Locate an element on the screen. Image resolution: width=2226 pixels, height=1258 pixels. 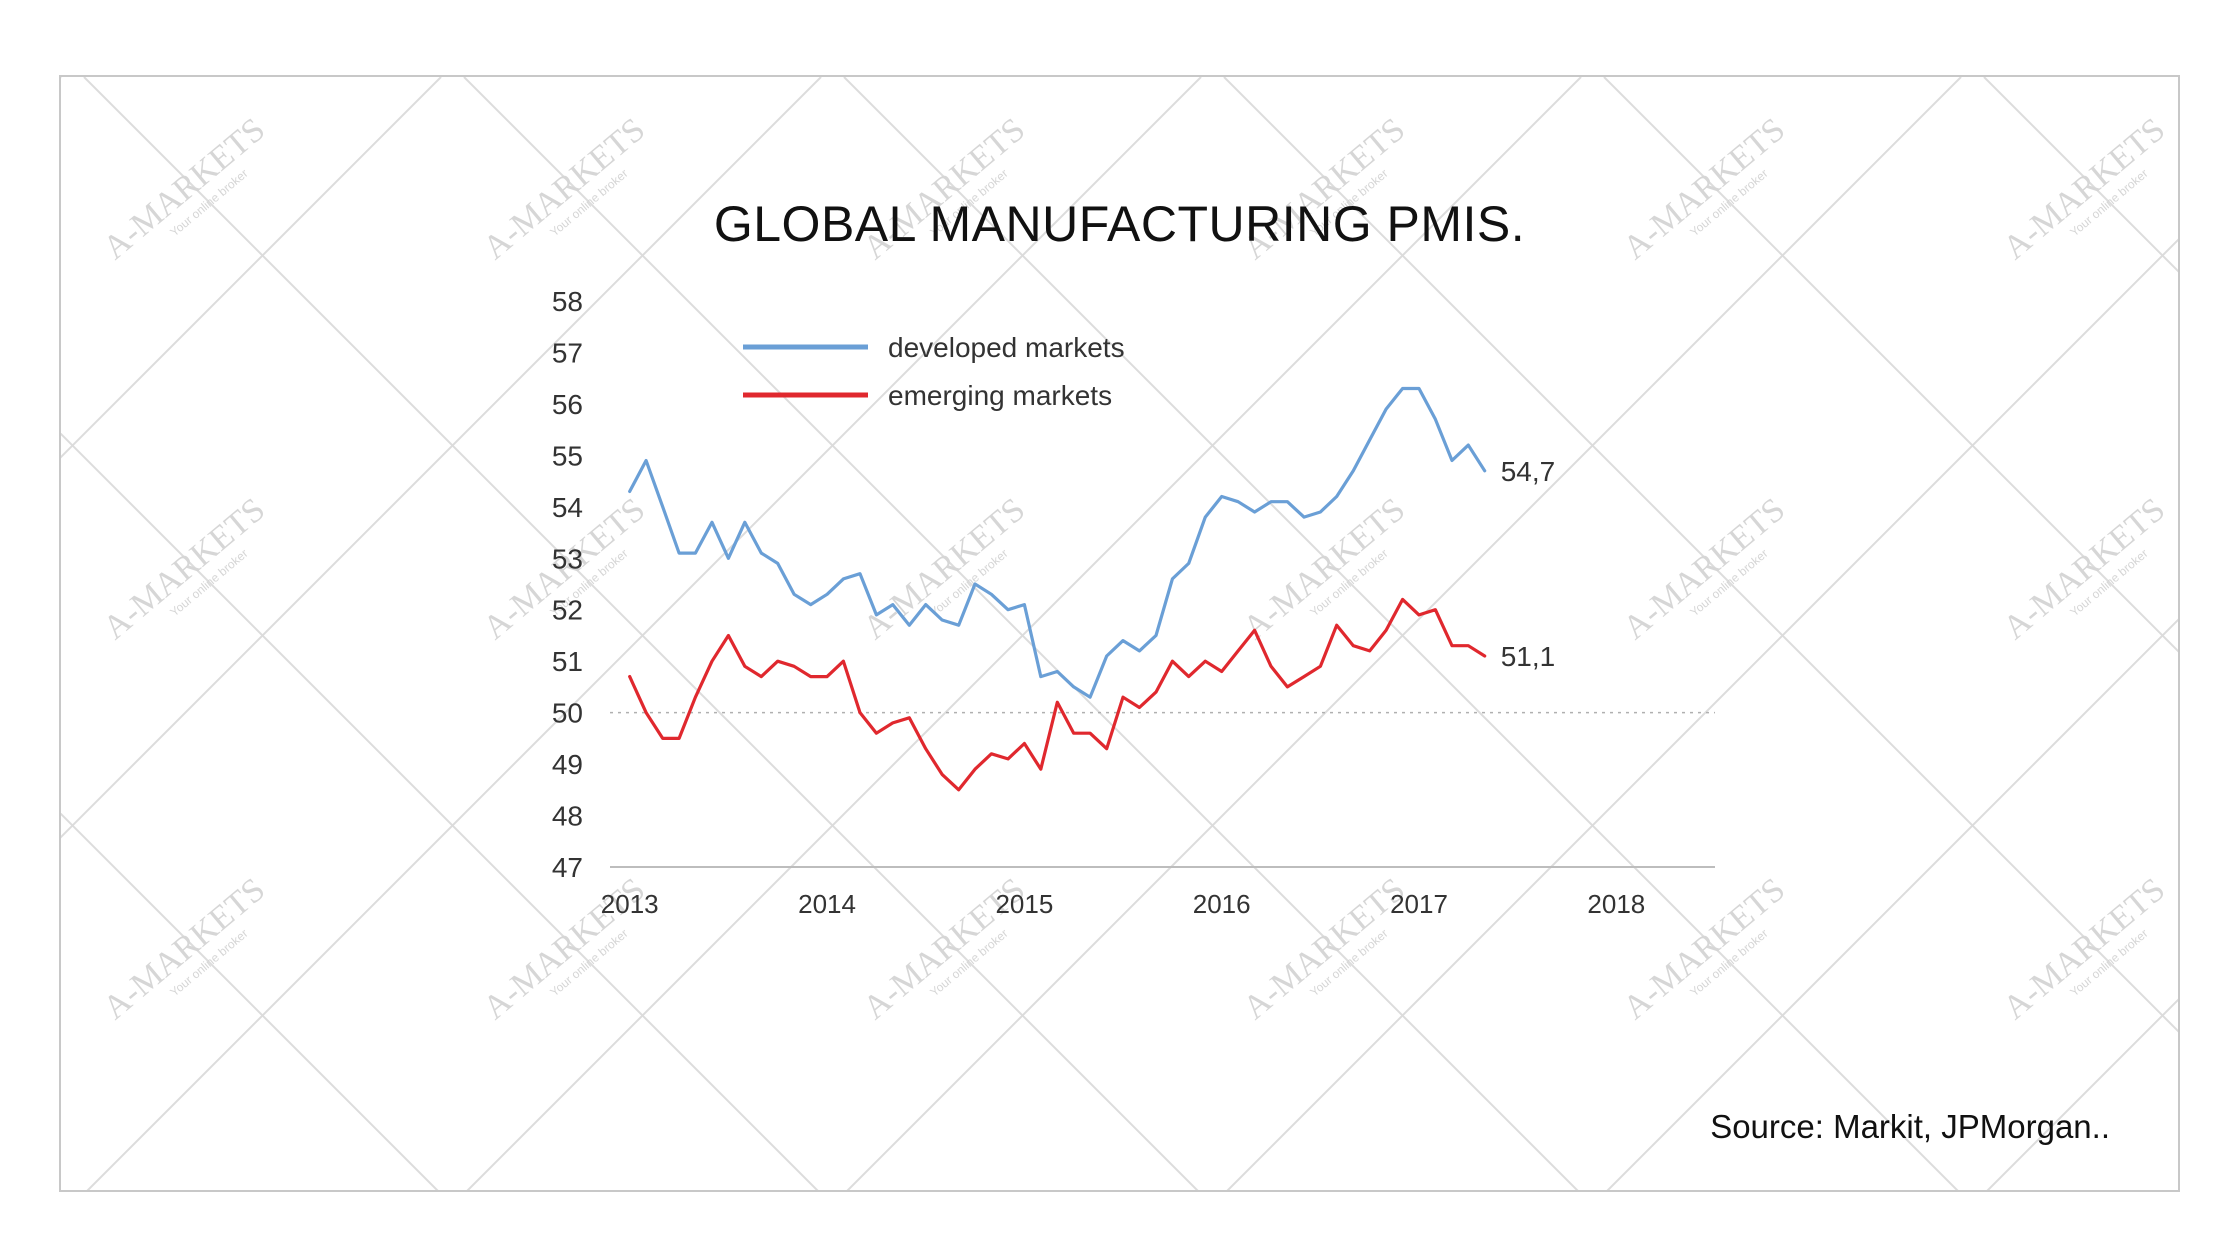
end-value-label: 54,7 is located at coordinates (1528, 471).